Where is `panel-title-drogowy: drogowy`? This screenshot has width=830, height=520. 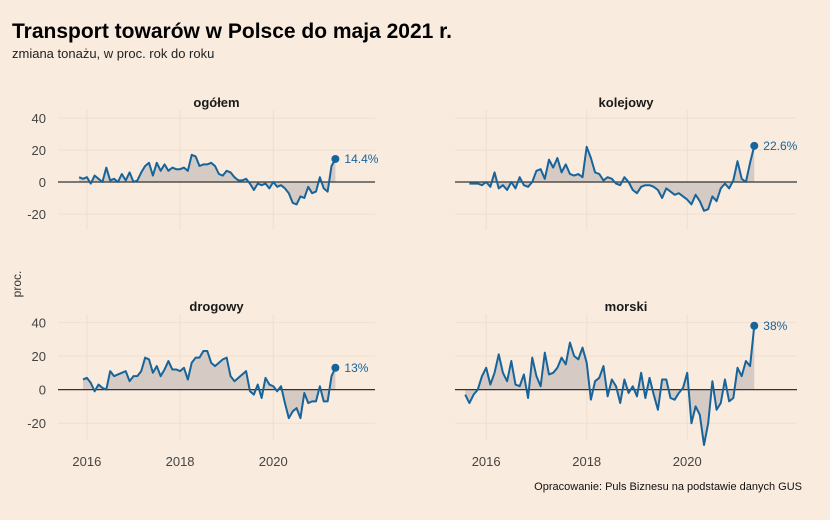 panel-title-drogowy: drogowy is located at coordinates (216, 306).